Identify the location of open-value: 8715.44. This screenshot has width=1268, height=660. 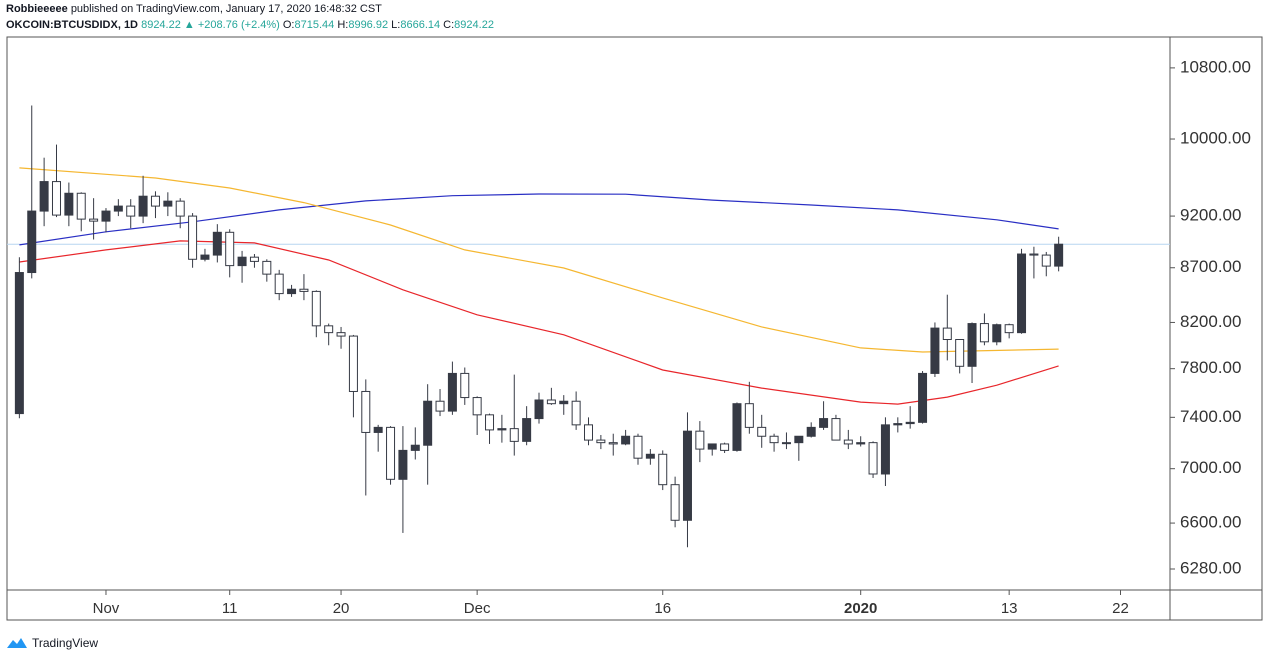
(314, 25).